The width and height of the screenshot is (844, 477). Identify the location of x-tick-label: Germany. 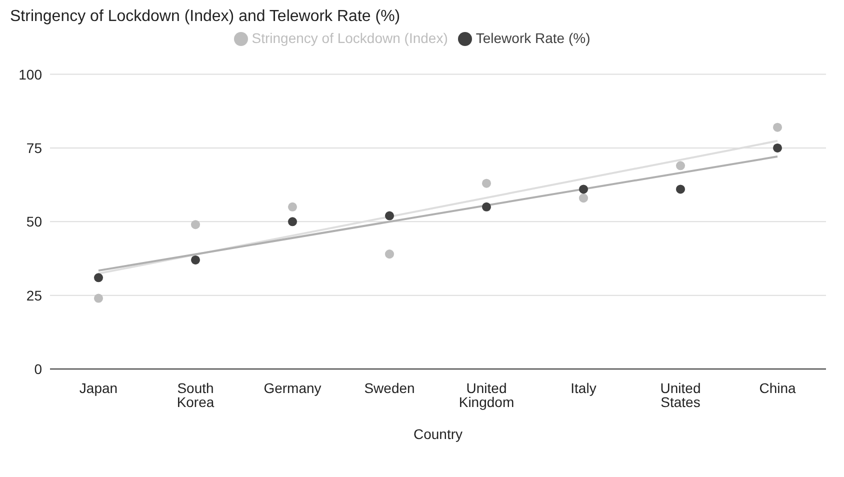
(293, 388).